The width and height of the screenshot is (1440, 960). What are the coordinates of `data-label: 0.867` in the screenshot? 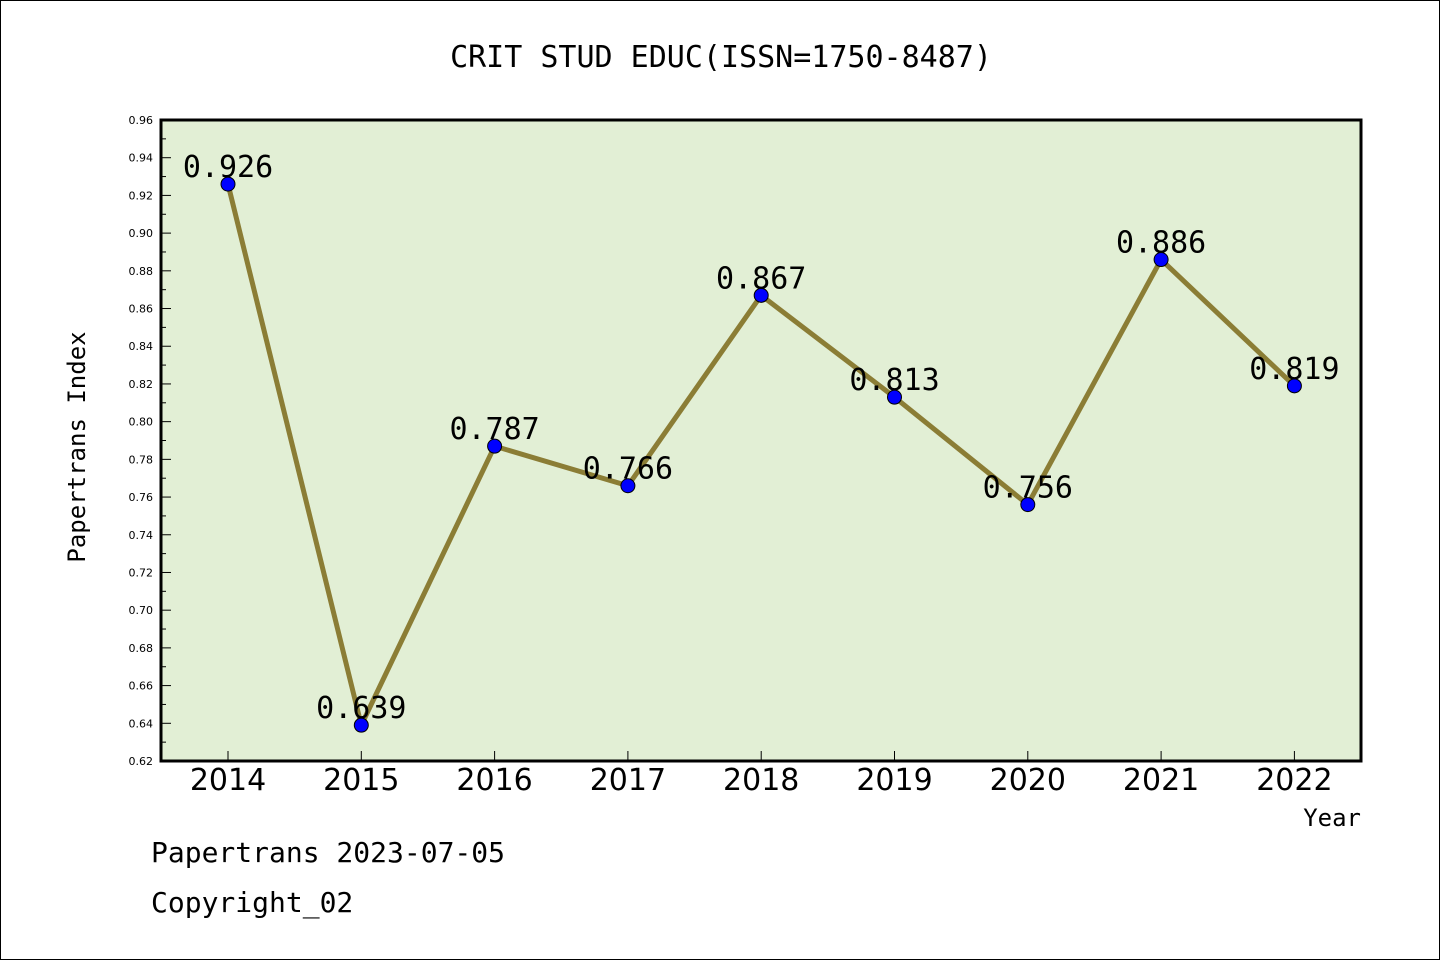 It's located at (761, 278).